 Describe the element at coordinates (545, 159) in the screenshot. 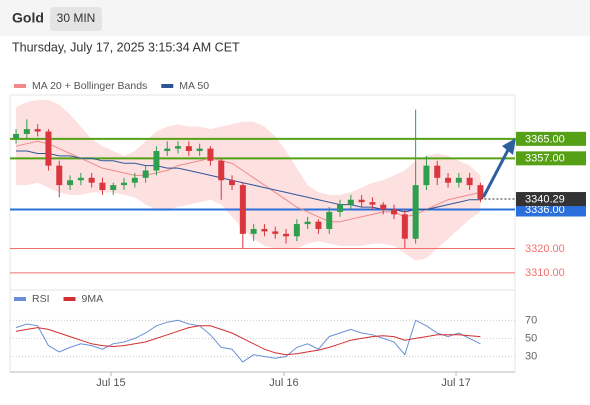

I see `level-label: 3357.00` at that location.